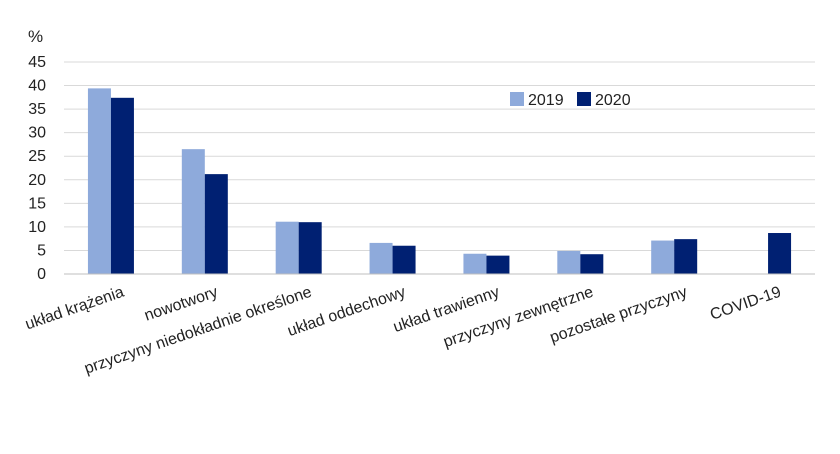 Image resolution: width=840 pixels, height=454 pixels. What do you see at coordinates (37, 109) in the screenshot?
I see `y-tick-label: 35` at bounding box center [37, 109].